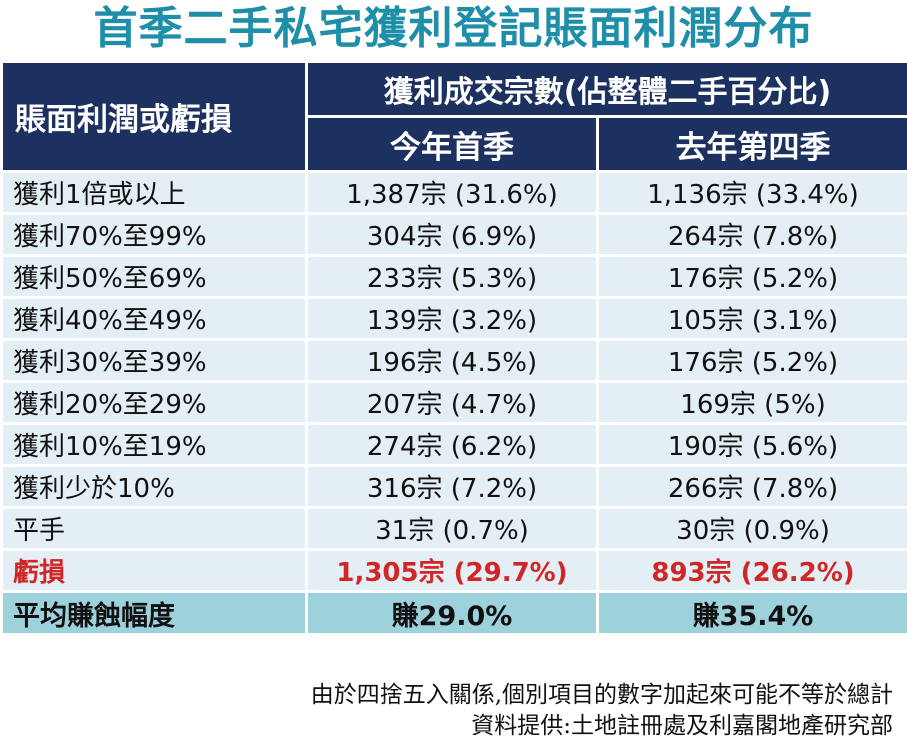 This screenshot has height=745, width=907. I want to click on header-group-label: 獲利成交宗數(佔整體二手百分比), so click(605, 89).